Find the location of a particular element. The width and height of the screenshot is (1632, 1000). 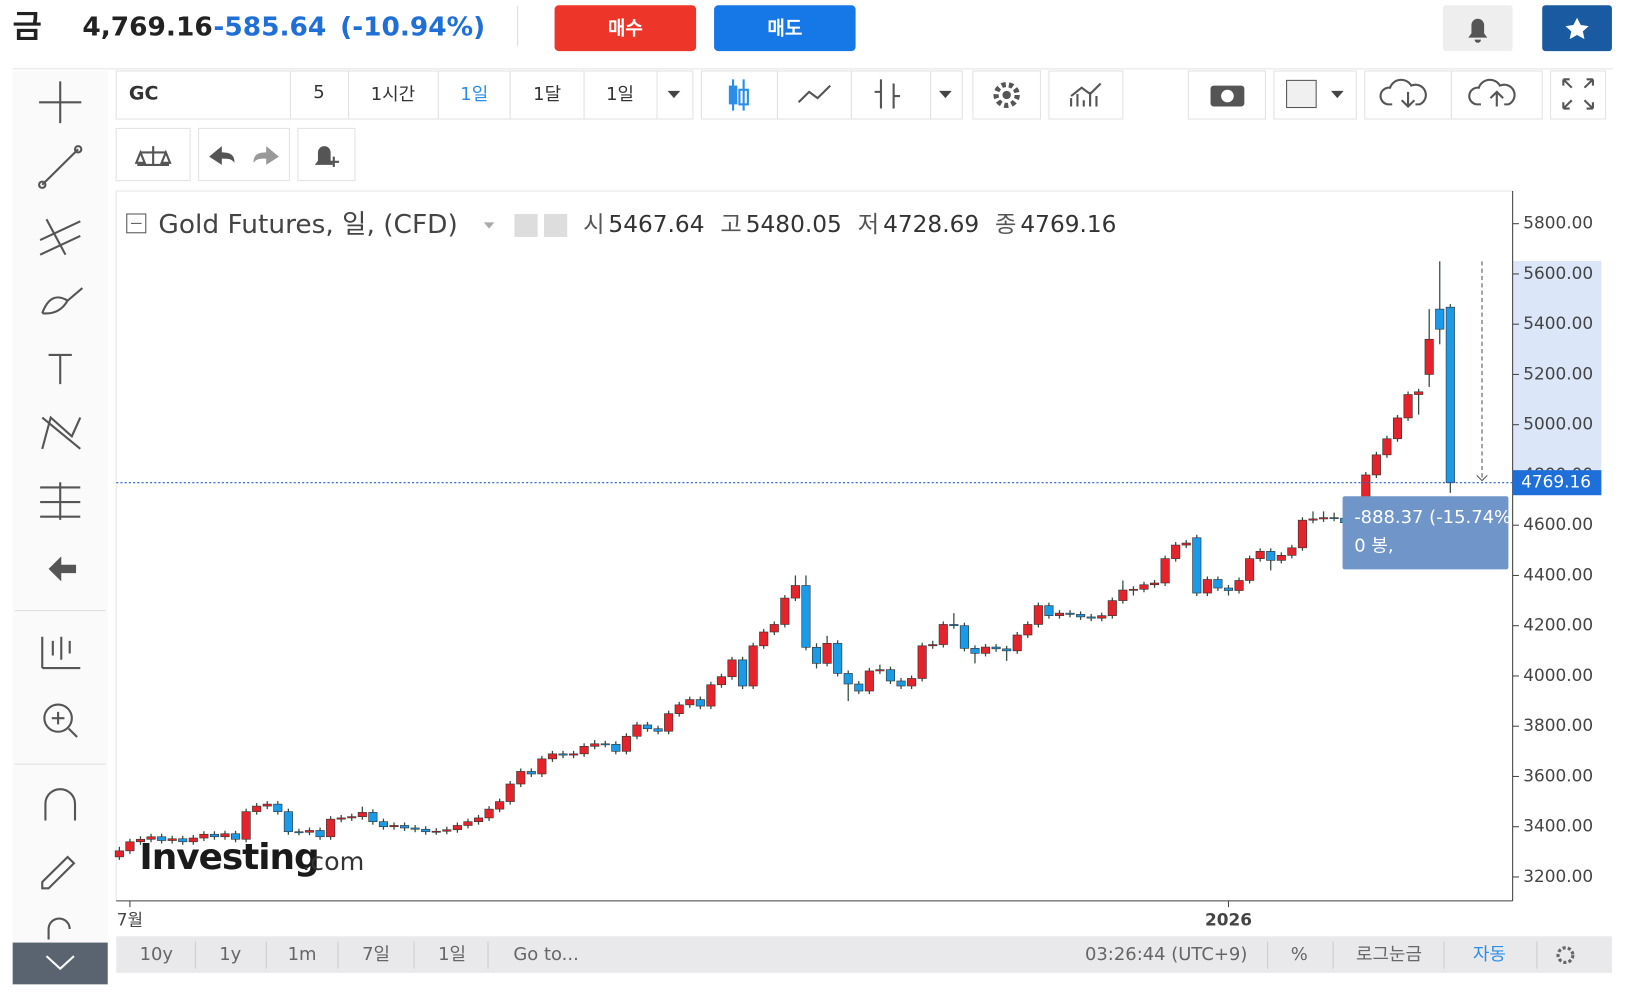

interval-label: 5 is located at coordinates (318, 92).